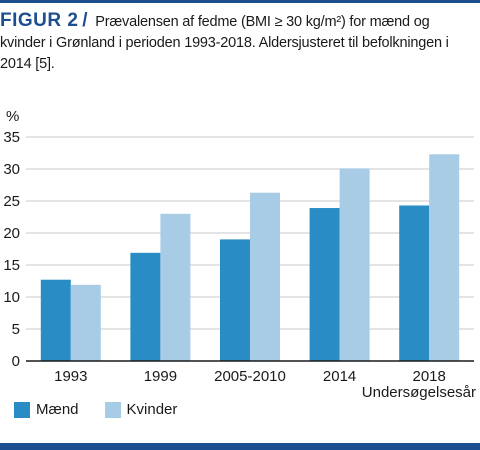 The width and height of the screenshot is (480, 450). I want to click on y-tick-label: 20, so click(11, 233).